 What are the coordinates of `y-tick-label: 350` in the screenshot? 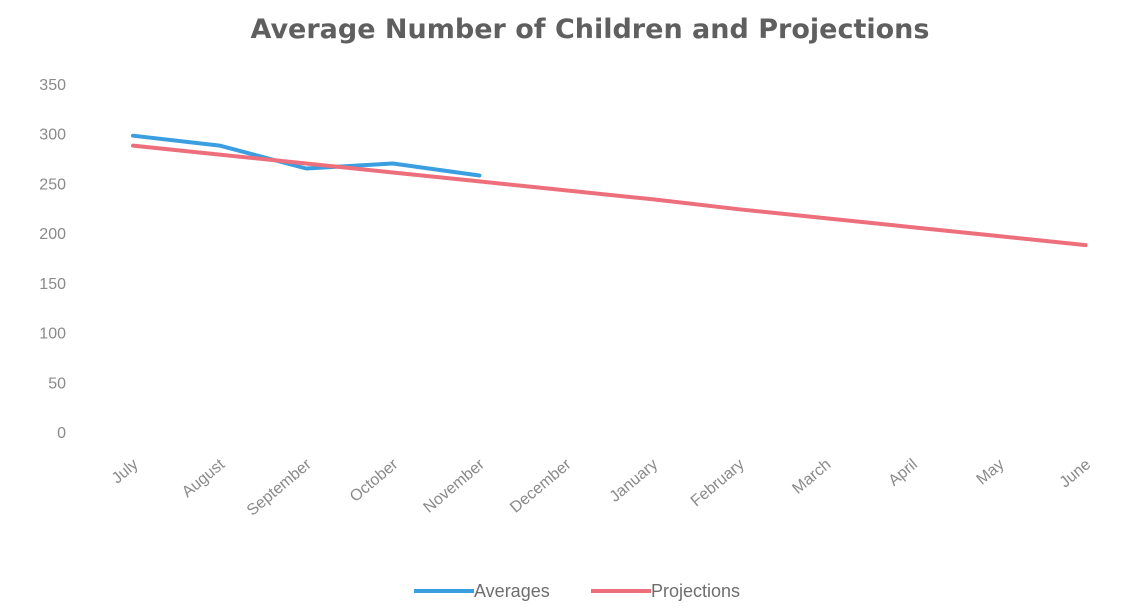 It's located at (52, 85).